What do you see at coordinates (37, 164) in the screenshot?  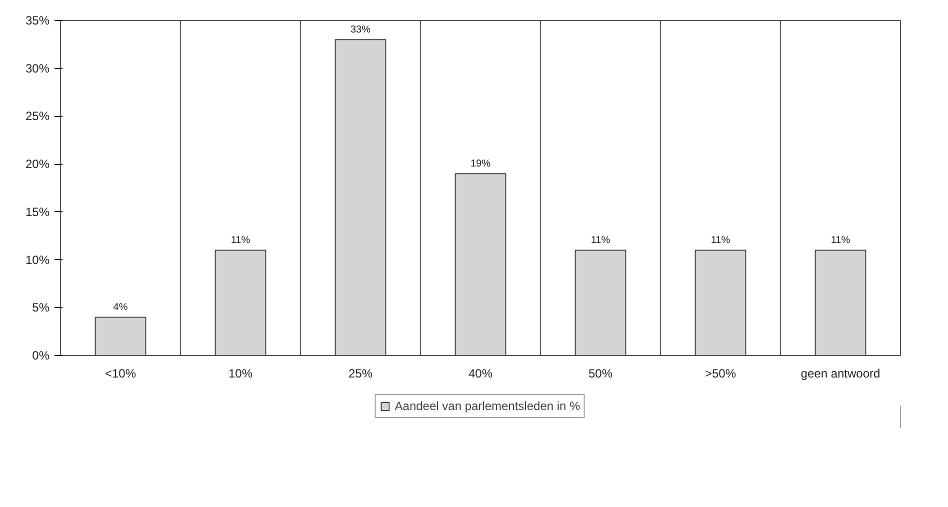 I see `y-tick-label: 20%` at bounding box center [37, 164].